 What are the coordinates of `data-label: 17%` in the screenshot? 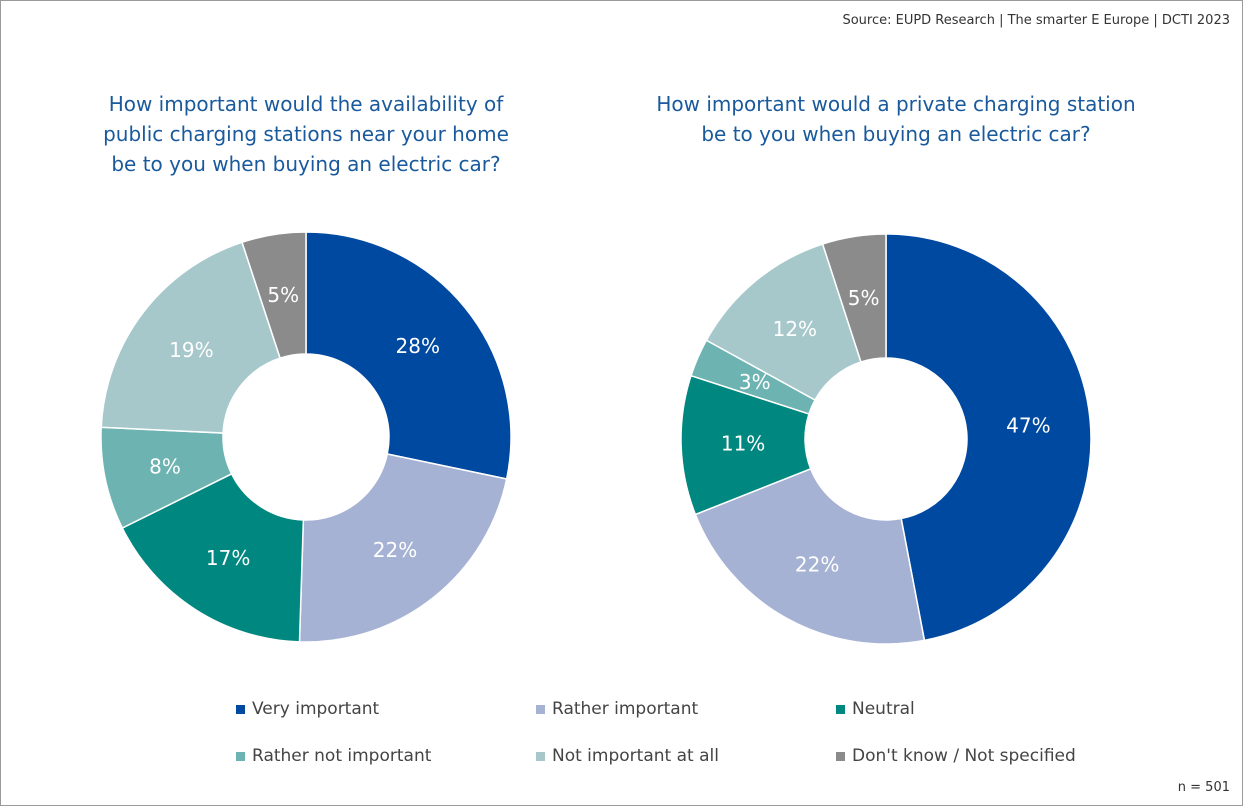 It's located at (228, 558).